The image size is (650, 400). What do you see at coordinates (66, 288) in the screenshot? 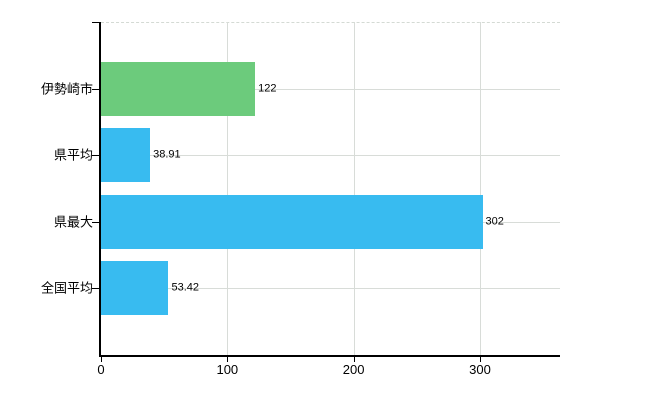
I see `category-label: 全国平均` at bounding box center [66, 288].